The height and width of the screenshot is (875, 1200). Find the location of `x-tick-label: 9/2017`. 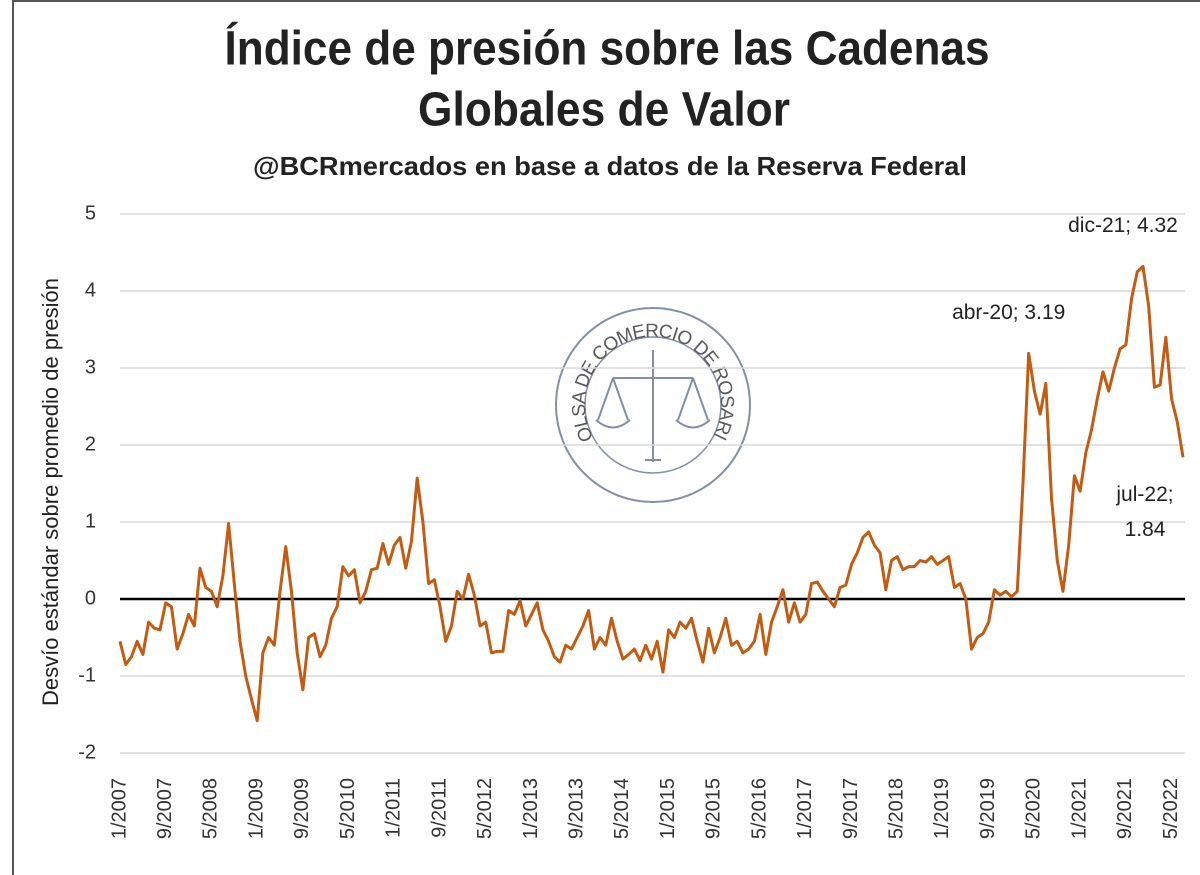

x-tick-label: 9/2017 is located at coordinates (851, 808).